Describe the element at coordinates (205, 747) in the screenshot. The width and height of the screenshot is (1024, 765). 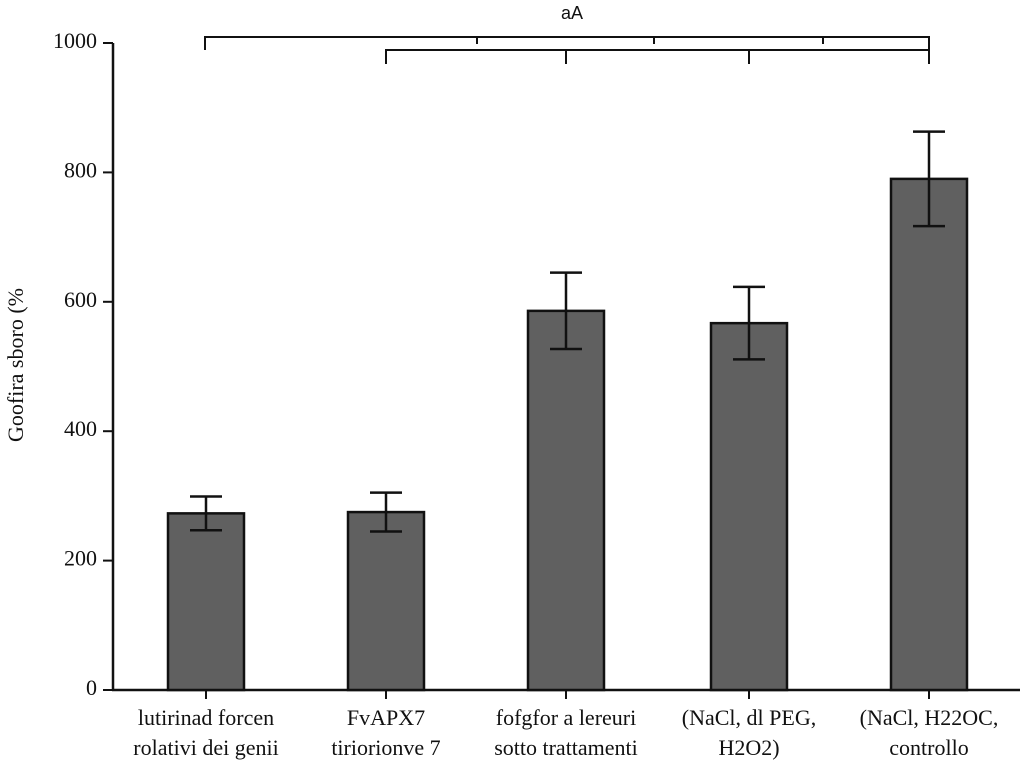
I see `x-tick-label: rolativi dei genii` at that location.